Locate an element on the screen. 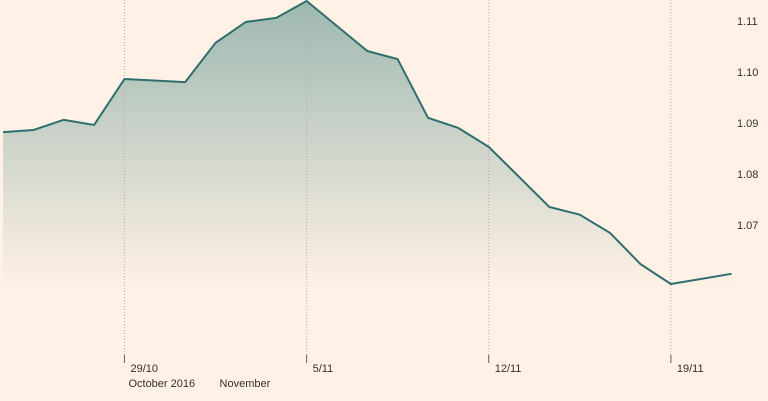  x-tick-label: 5/11 is located at coordinates (323, 369).